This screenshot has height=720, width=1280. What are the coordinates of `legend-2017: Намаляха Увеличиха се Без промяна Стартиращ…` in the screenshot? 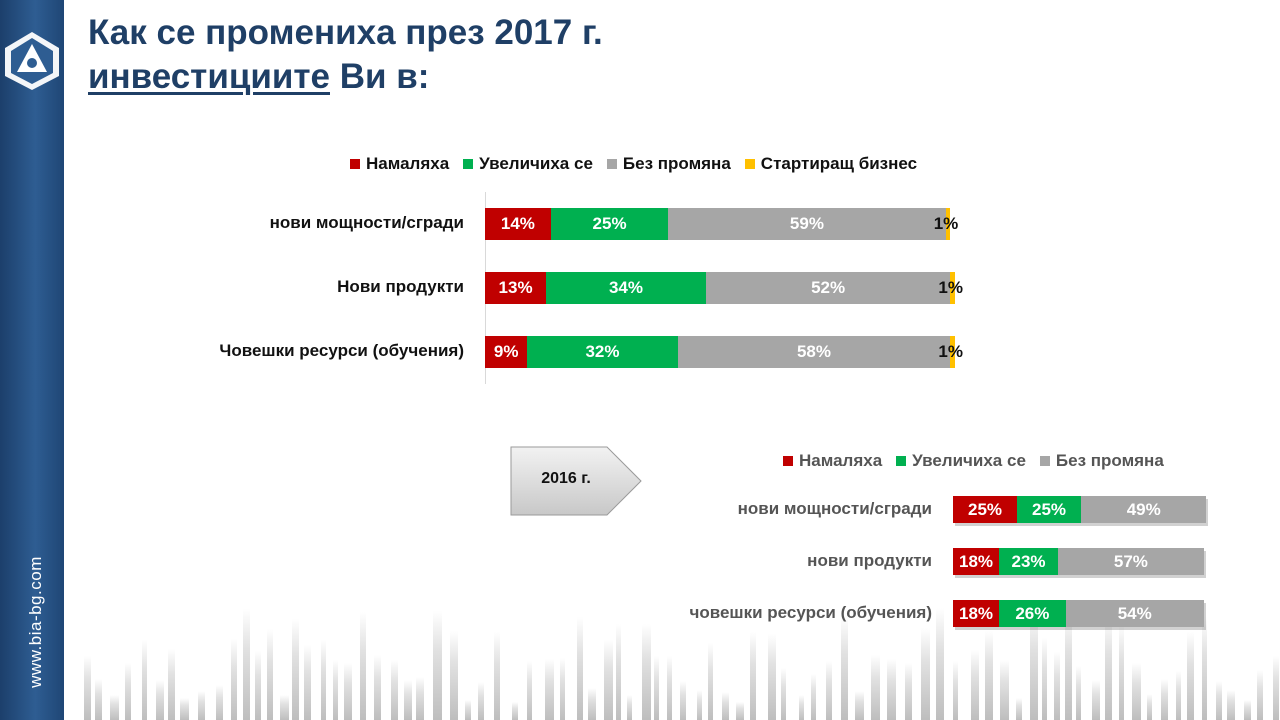 It's located at (640, 164).